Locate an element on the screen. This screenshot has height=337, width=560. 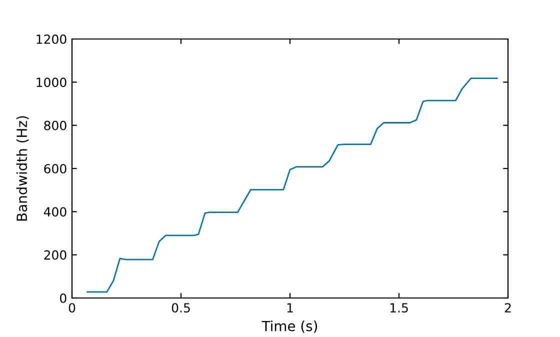
y-tick-label: 400 is located at coordinates (55, 212).